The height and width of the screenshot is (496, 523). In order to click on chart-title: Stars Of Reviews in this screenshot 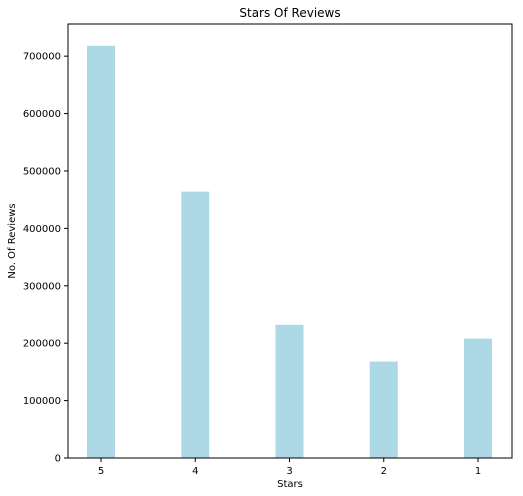, I will do `click(289, 13)`.